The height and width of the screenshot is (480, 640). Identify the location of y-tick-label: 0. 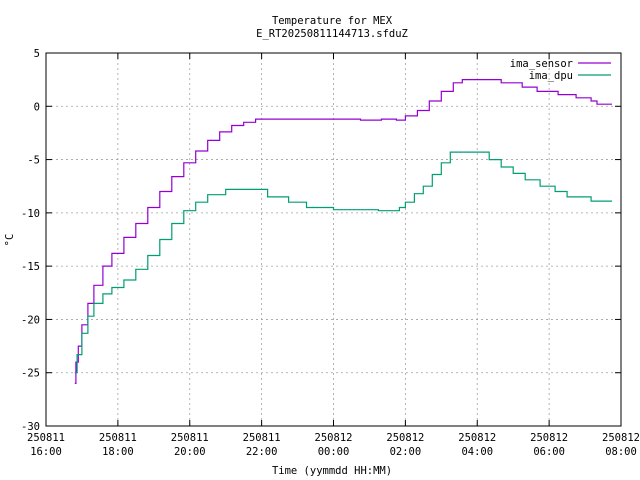
(37, 107).